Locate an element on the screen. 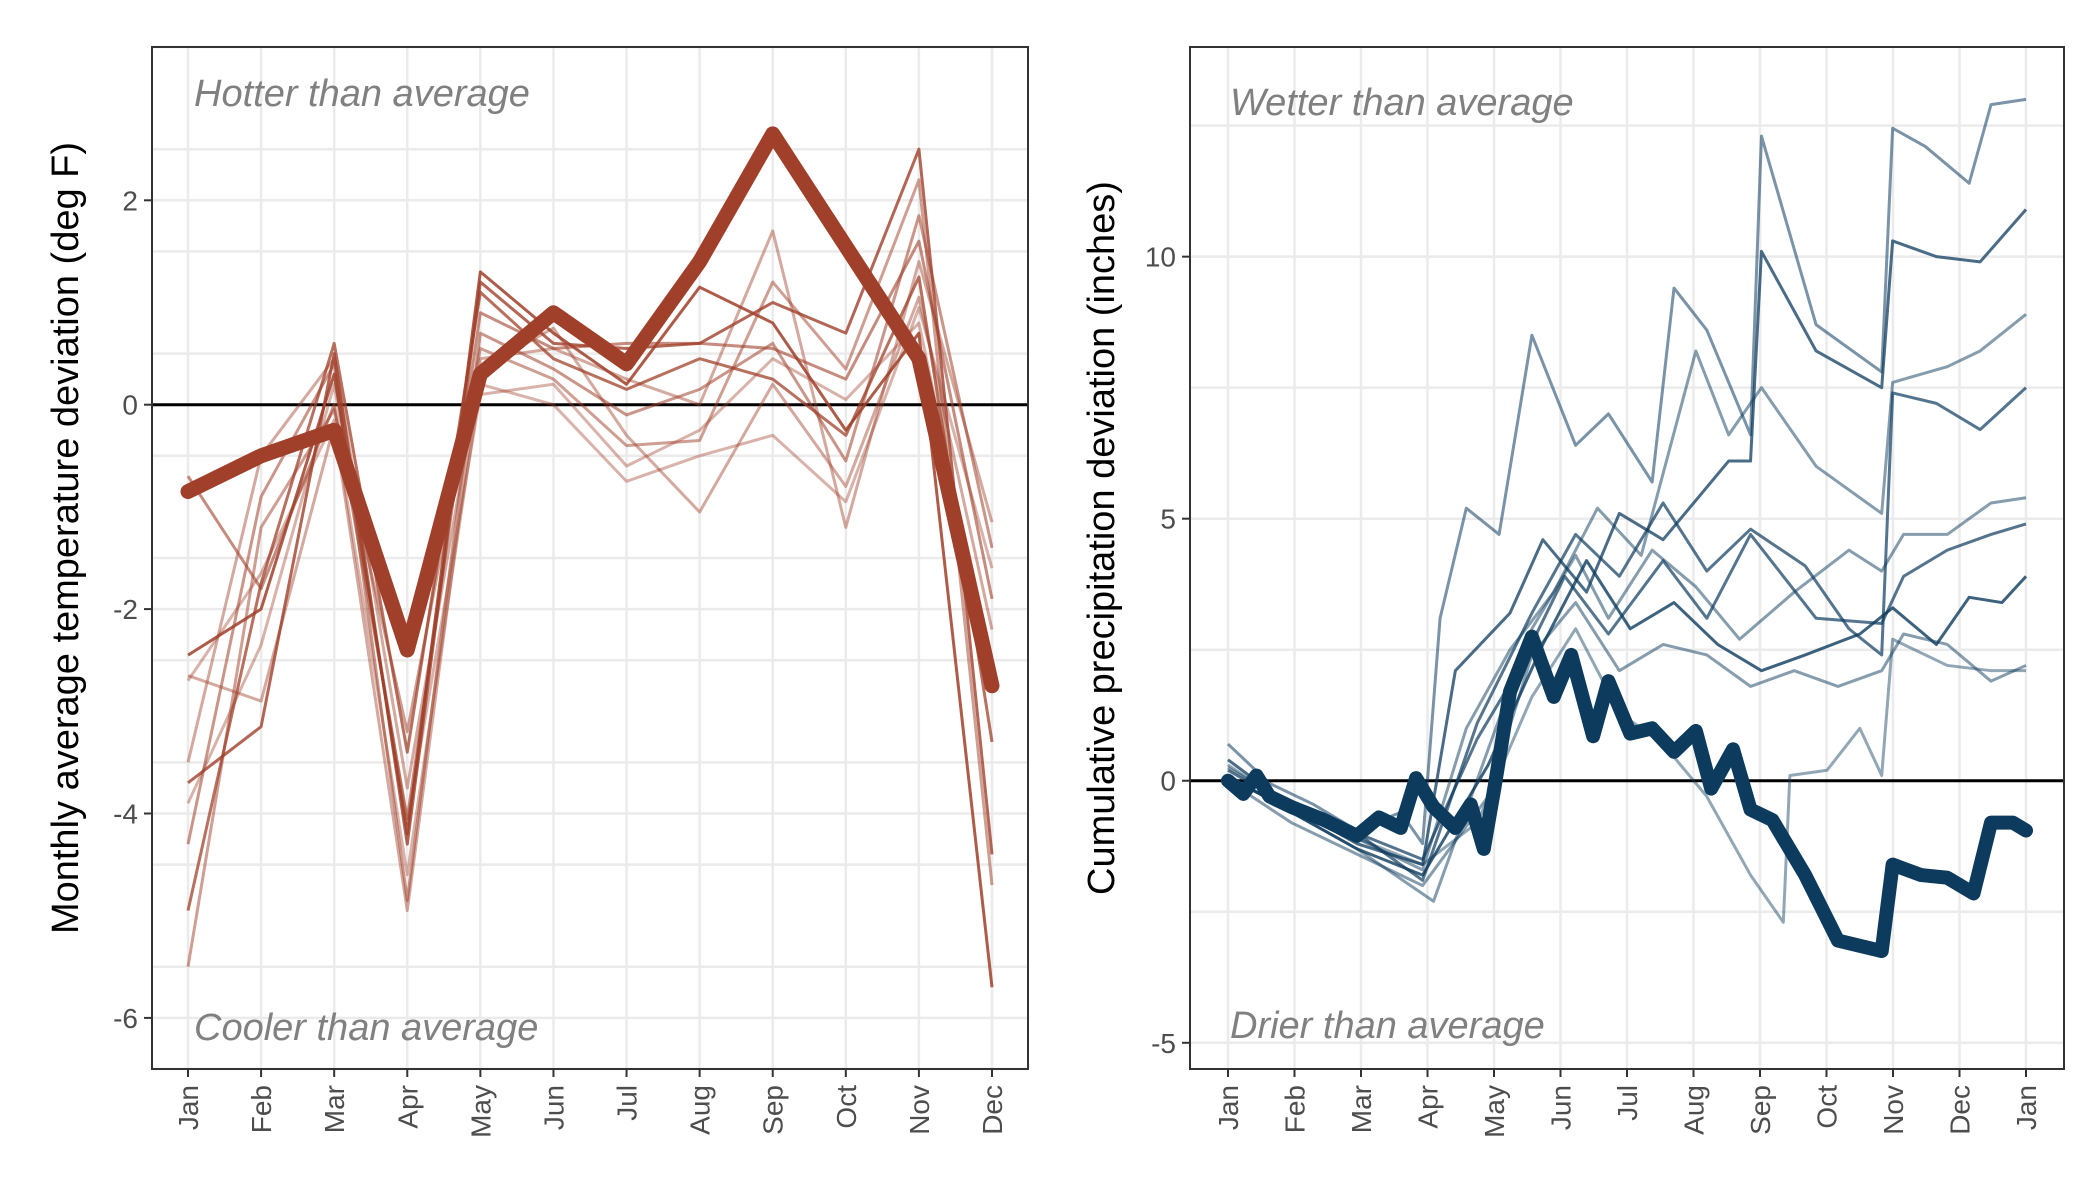  y-tick-label: -5 is located at coordinates (1163, 1043).